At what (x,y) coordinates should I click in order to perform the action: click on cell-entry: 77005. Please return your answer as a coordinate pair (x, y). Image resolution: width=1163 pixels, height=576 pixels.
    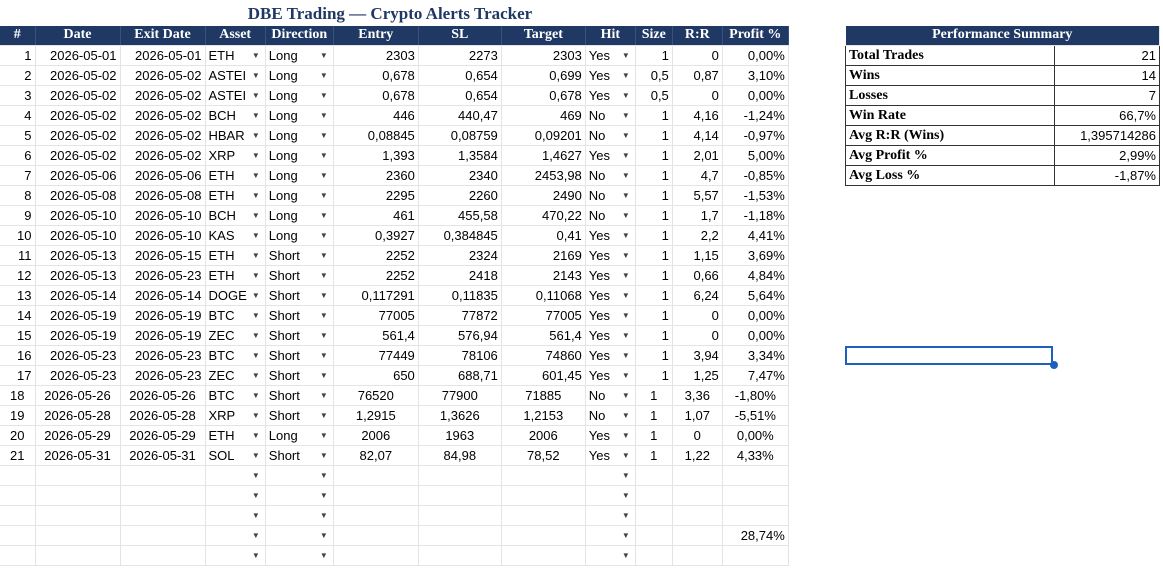
    Looking at the image, I should click on (376, 315).